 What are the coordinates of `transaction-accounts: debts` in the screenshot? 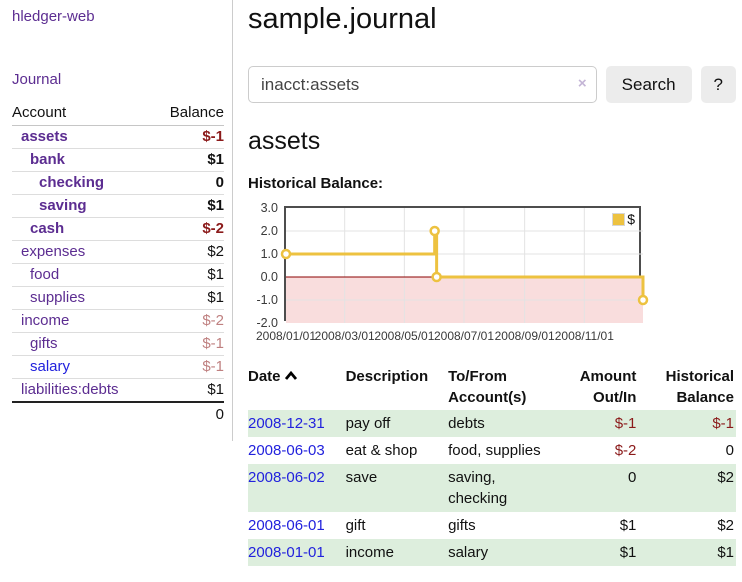 It's located at (466, 423).